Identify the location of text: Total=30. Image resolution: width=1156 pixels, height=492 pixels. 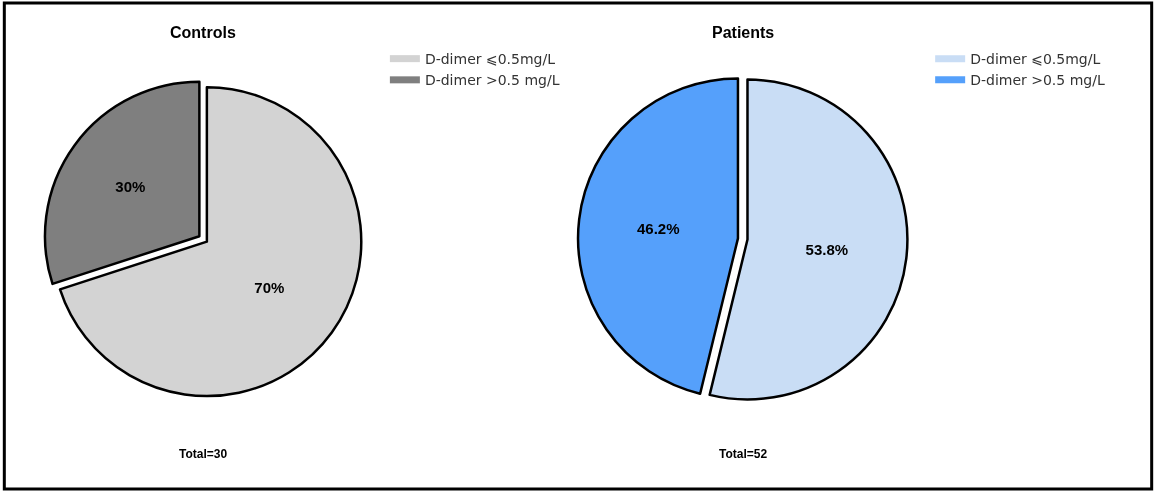
(203, 454).